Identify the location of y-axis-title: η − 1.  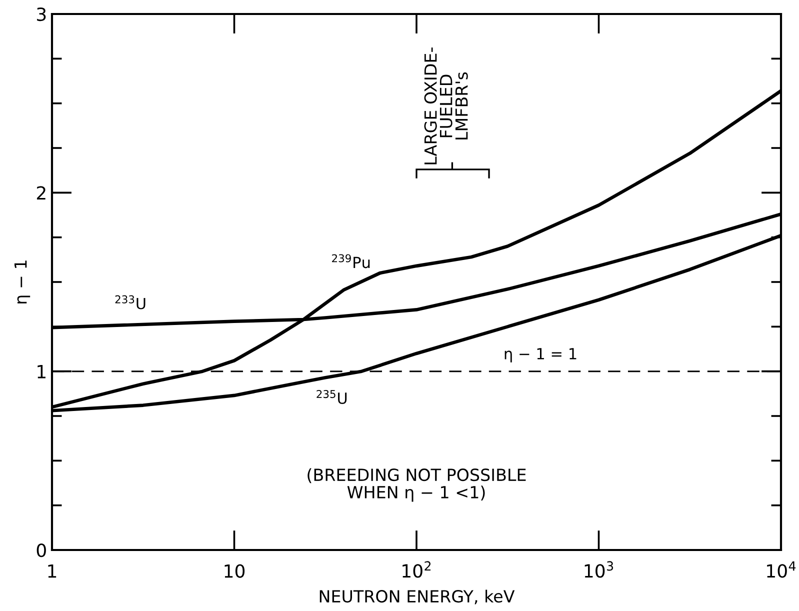
(22, 282).